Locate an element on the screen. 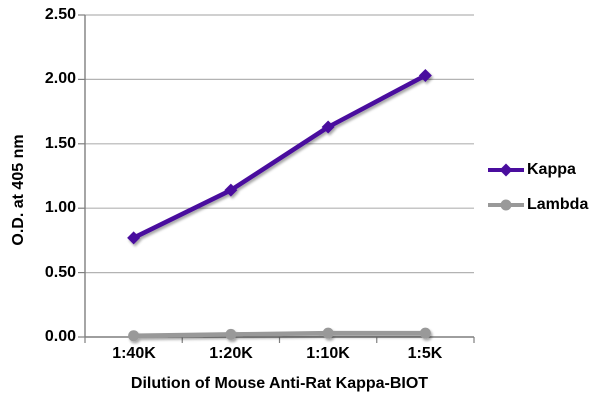  y-tick-label-3: 1.50 is located at coordinates (60, 143).